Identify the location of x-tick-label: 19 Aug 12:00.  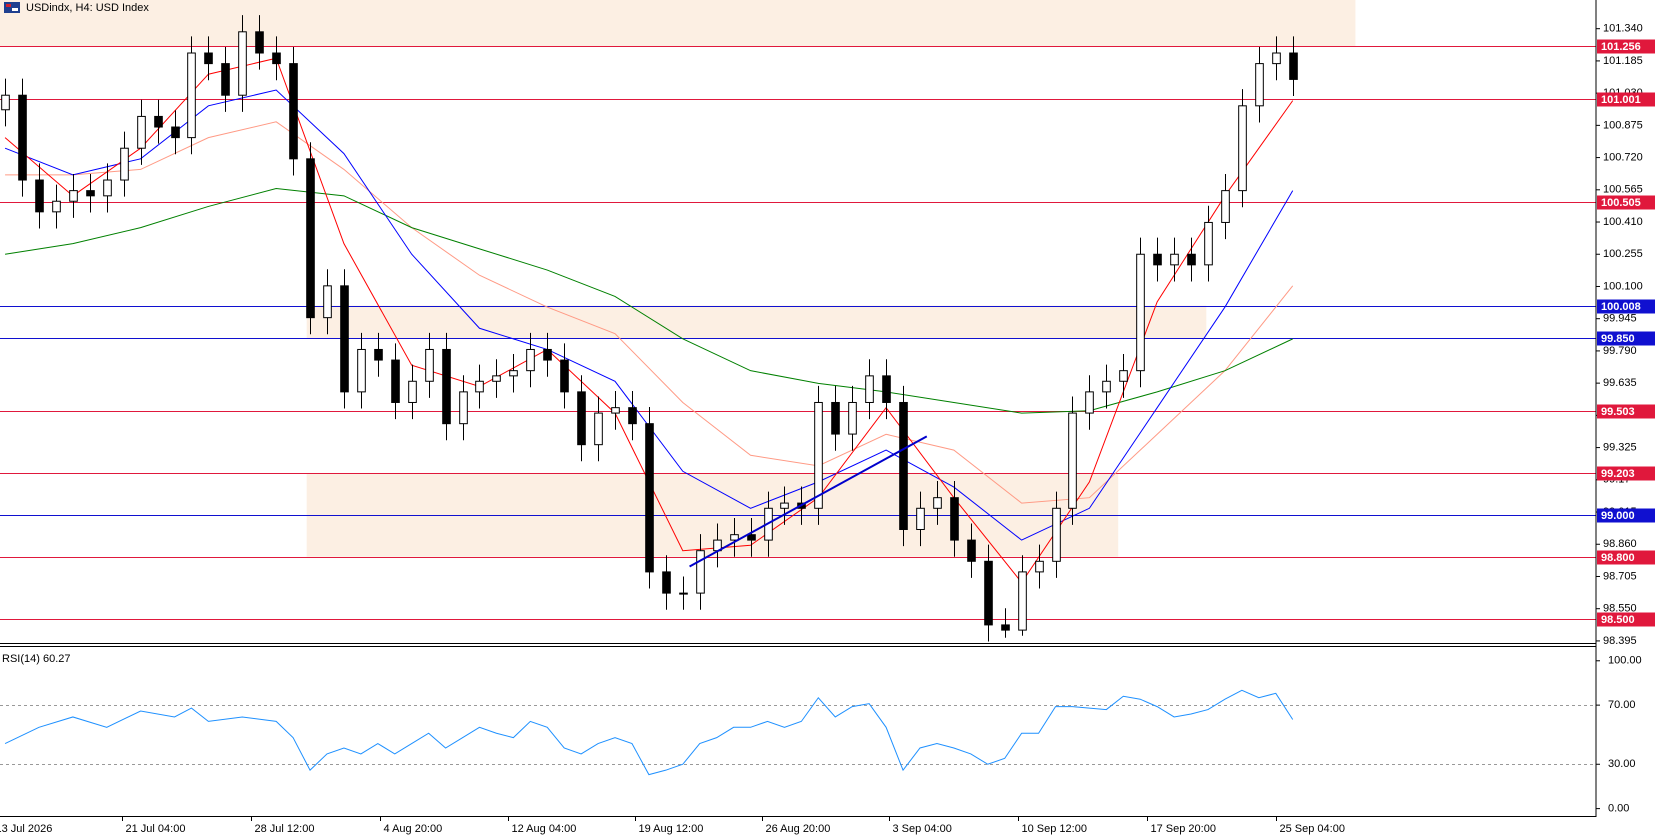
(671, 829).